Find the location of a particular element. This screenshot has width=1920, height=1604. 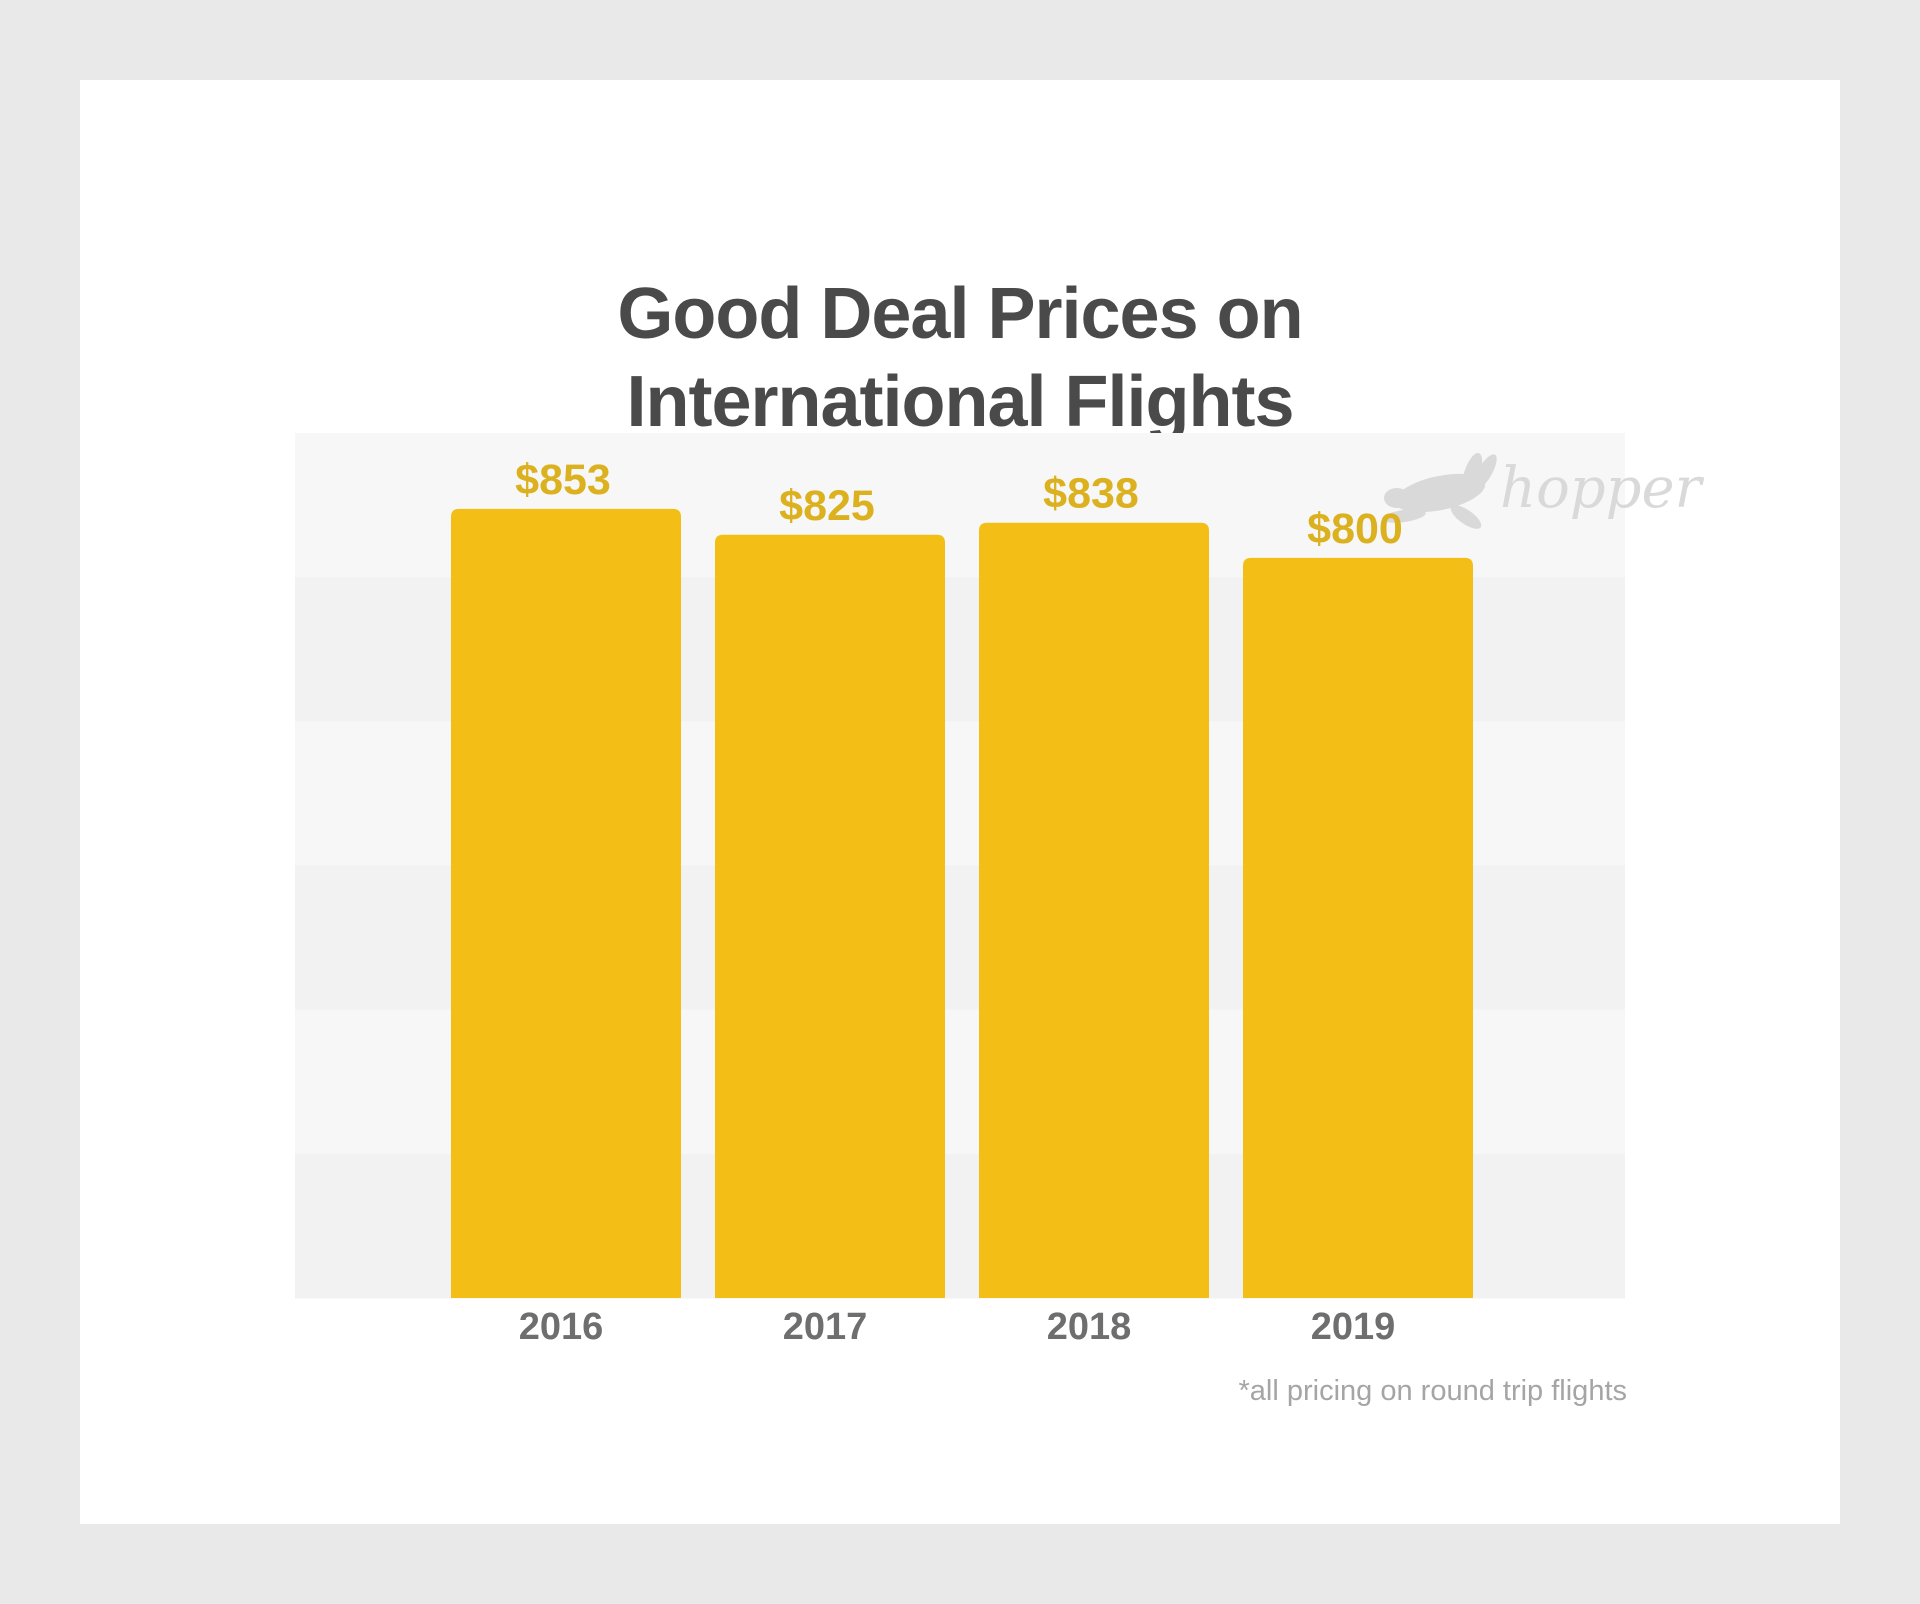

value-label-2019: $800 is located at coordinates (1355, 529).